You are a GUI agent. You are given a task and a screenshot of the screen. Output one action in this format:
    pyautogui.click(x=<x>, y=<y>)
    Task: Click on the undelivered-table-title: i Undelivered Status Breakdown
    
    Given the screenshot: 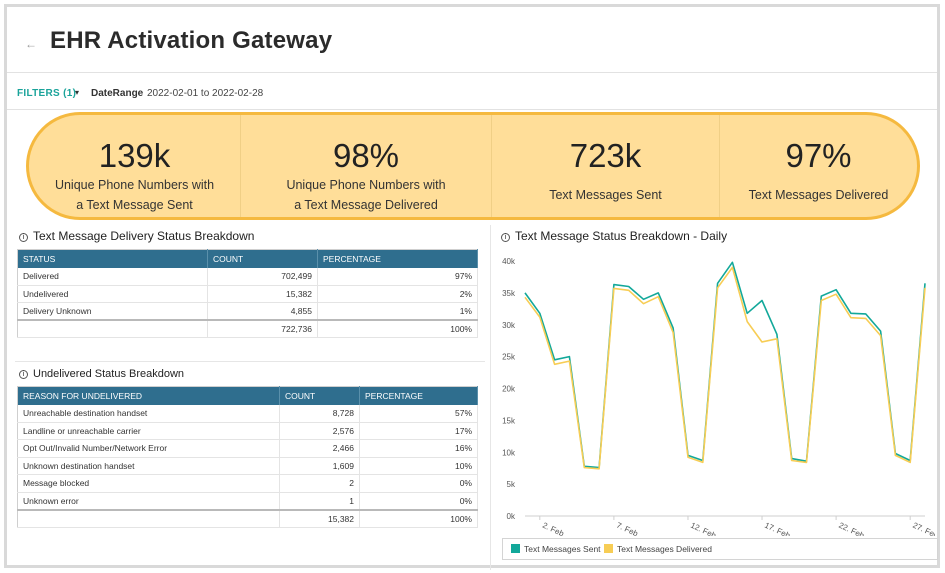 What is the action you would take?
    pyautogui.click(x=101, y=374)
    